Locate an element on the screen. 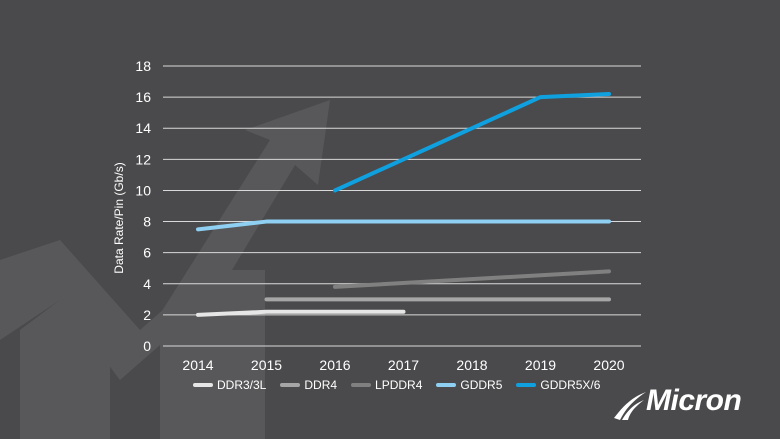  y-tick-label: 0 is located at coordinates (147, 346).